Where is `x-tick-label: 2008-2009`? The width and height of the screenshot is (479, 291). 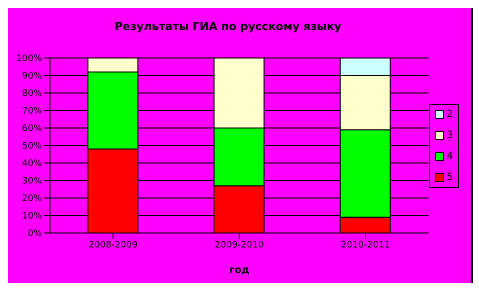 x-tick-label: 2008-2009 is located at coordinates (113, 245).